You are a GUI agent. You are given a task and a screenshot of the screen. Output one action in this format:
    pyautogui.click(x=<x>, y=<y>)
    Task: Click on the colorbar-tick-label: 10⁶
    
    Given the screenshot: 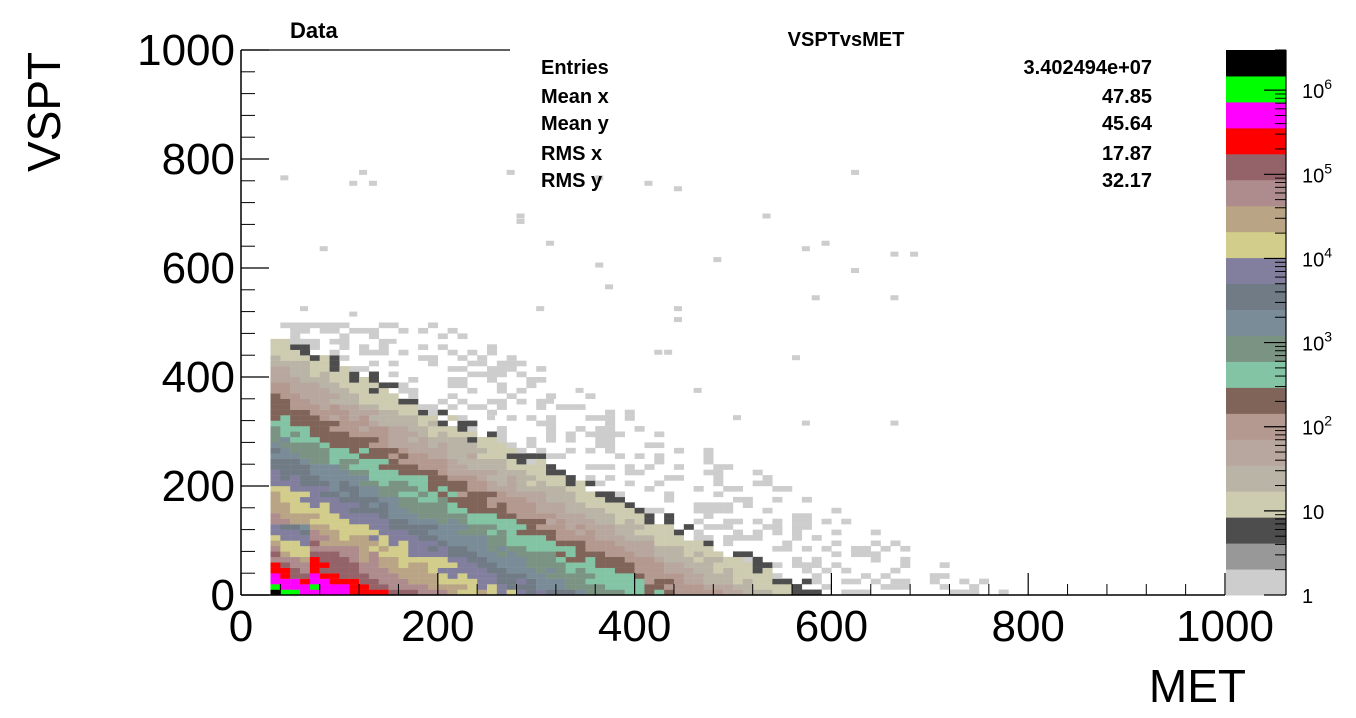 What is the action you would take?
    pyautogui.click(x=1317, y=89)
    